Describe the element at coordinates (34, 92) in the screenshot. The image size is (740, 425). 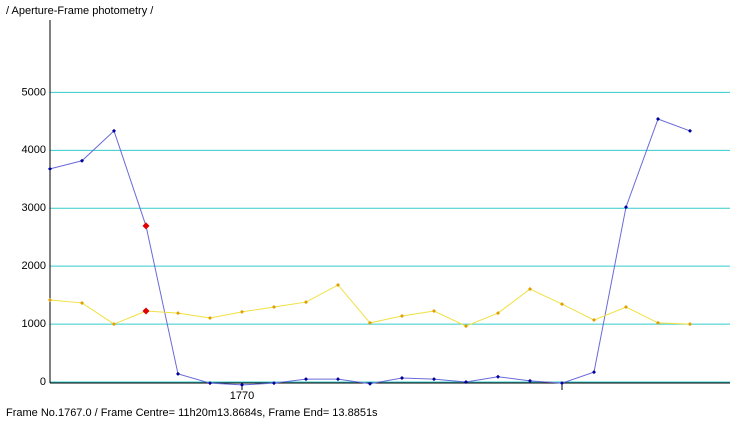
I see `y-tick-label: 5000` at that location.